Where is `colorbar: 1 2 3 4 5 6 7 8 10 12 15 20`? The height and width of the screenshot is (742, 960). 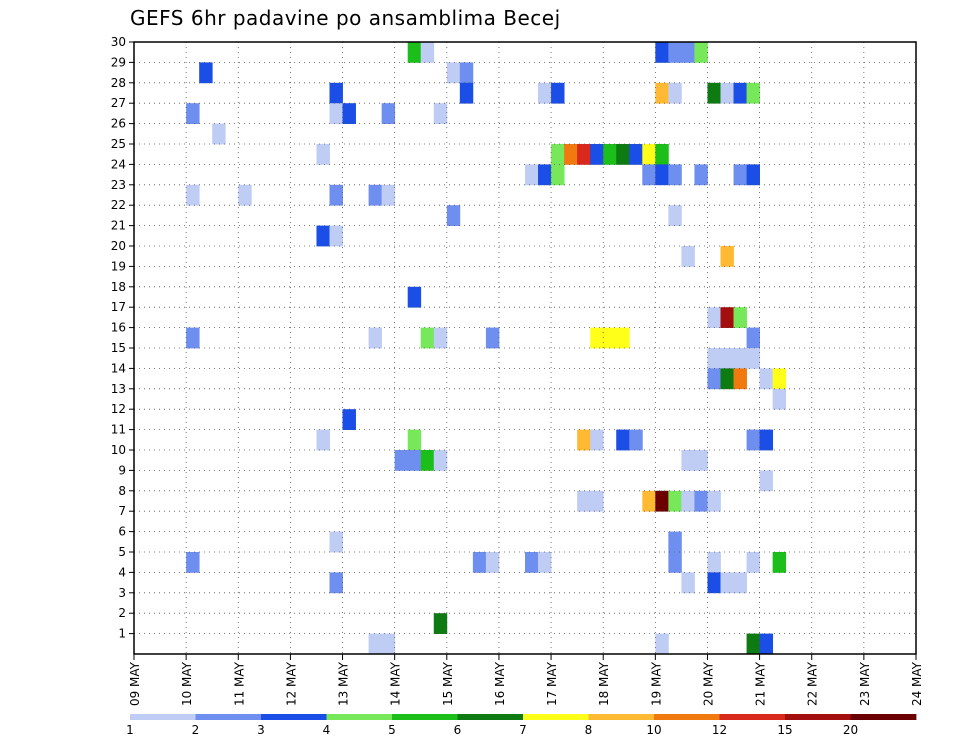
colorbar: 1 2 3 4 5 6 7 8 10 12 15 20 is located at coordinates (521, 725).